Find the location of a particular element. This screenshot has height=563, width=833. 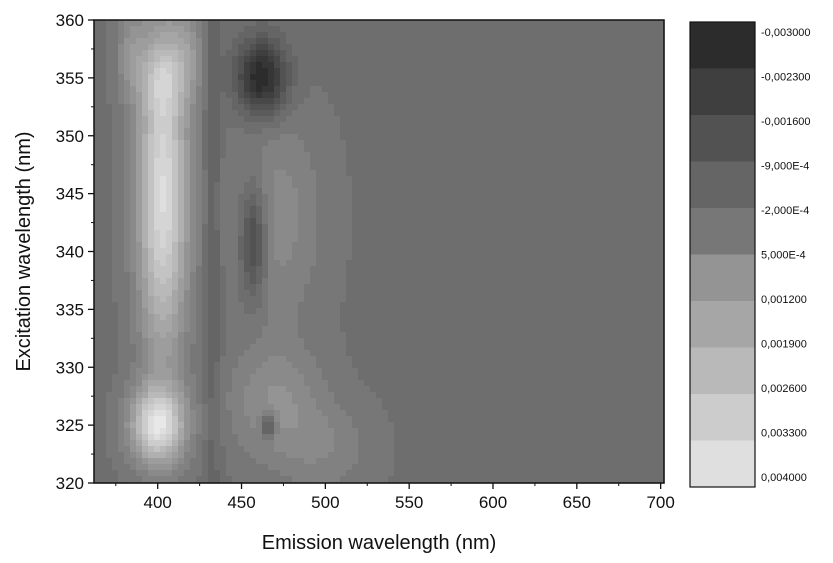

colorbar-band is located at coordinates (722, 324).